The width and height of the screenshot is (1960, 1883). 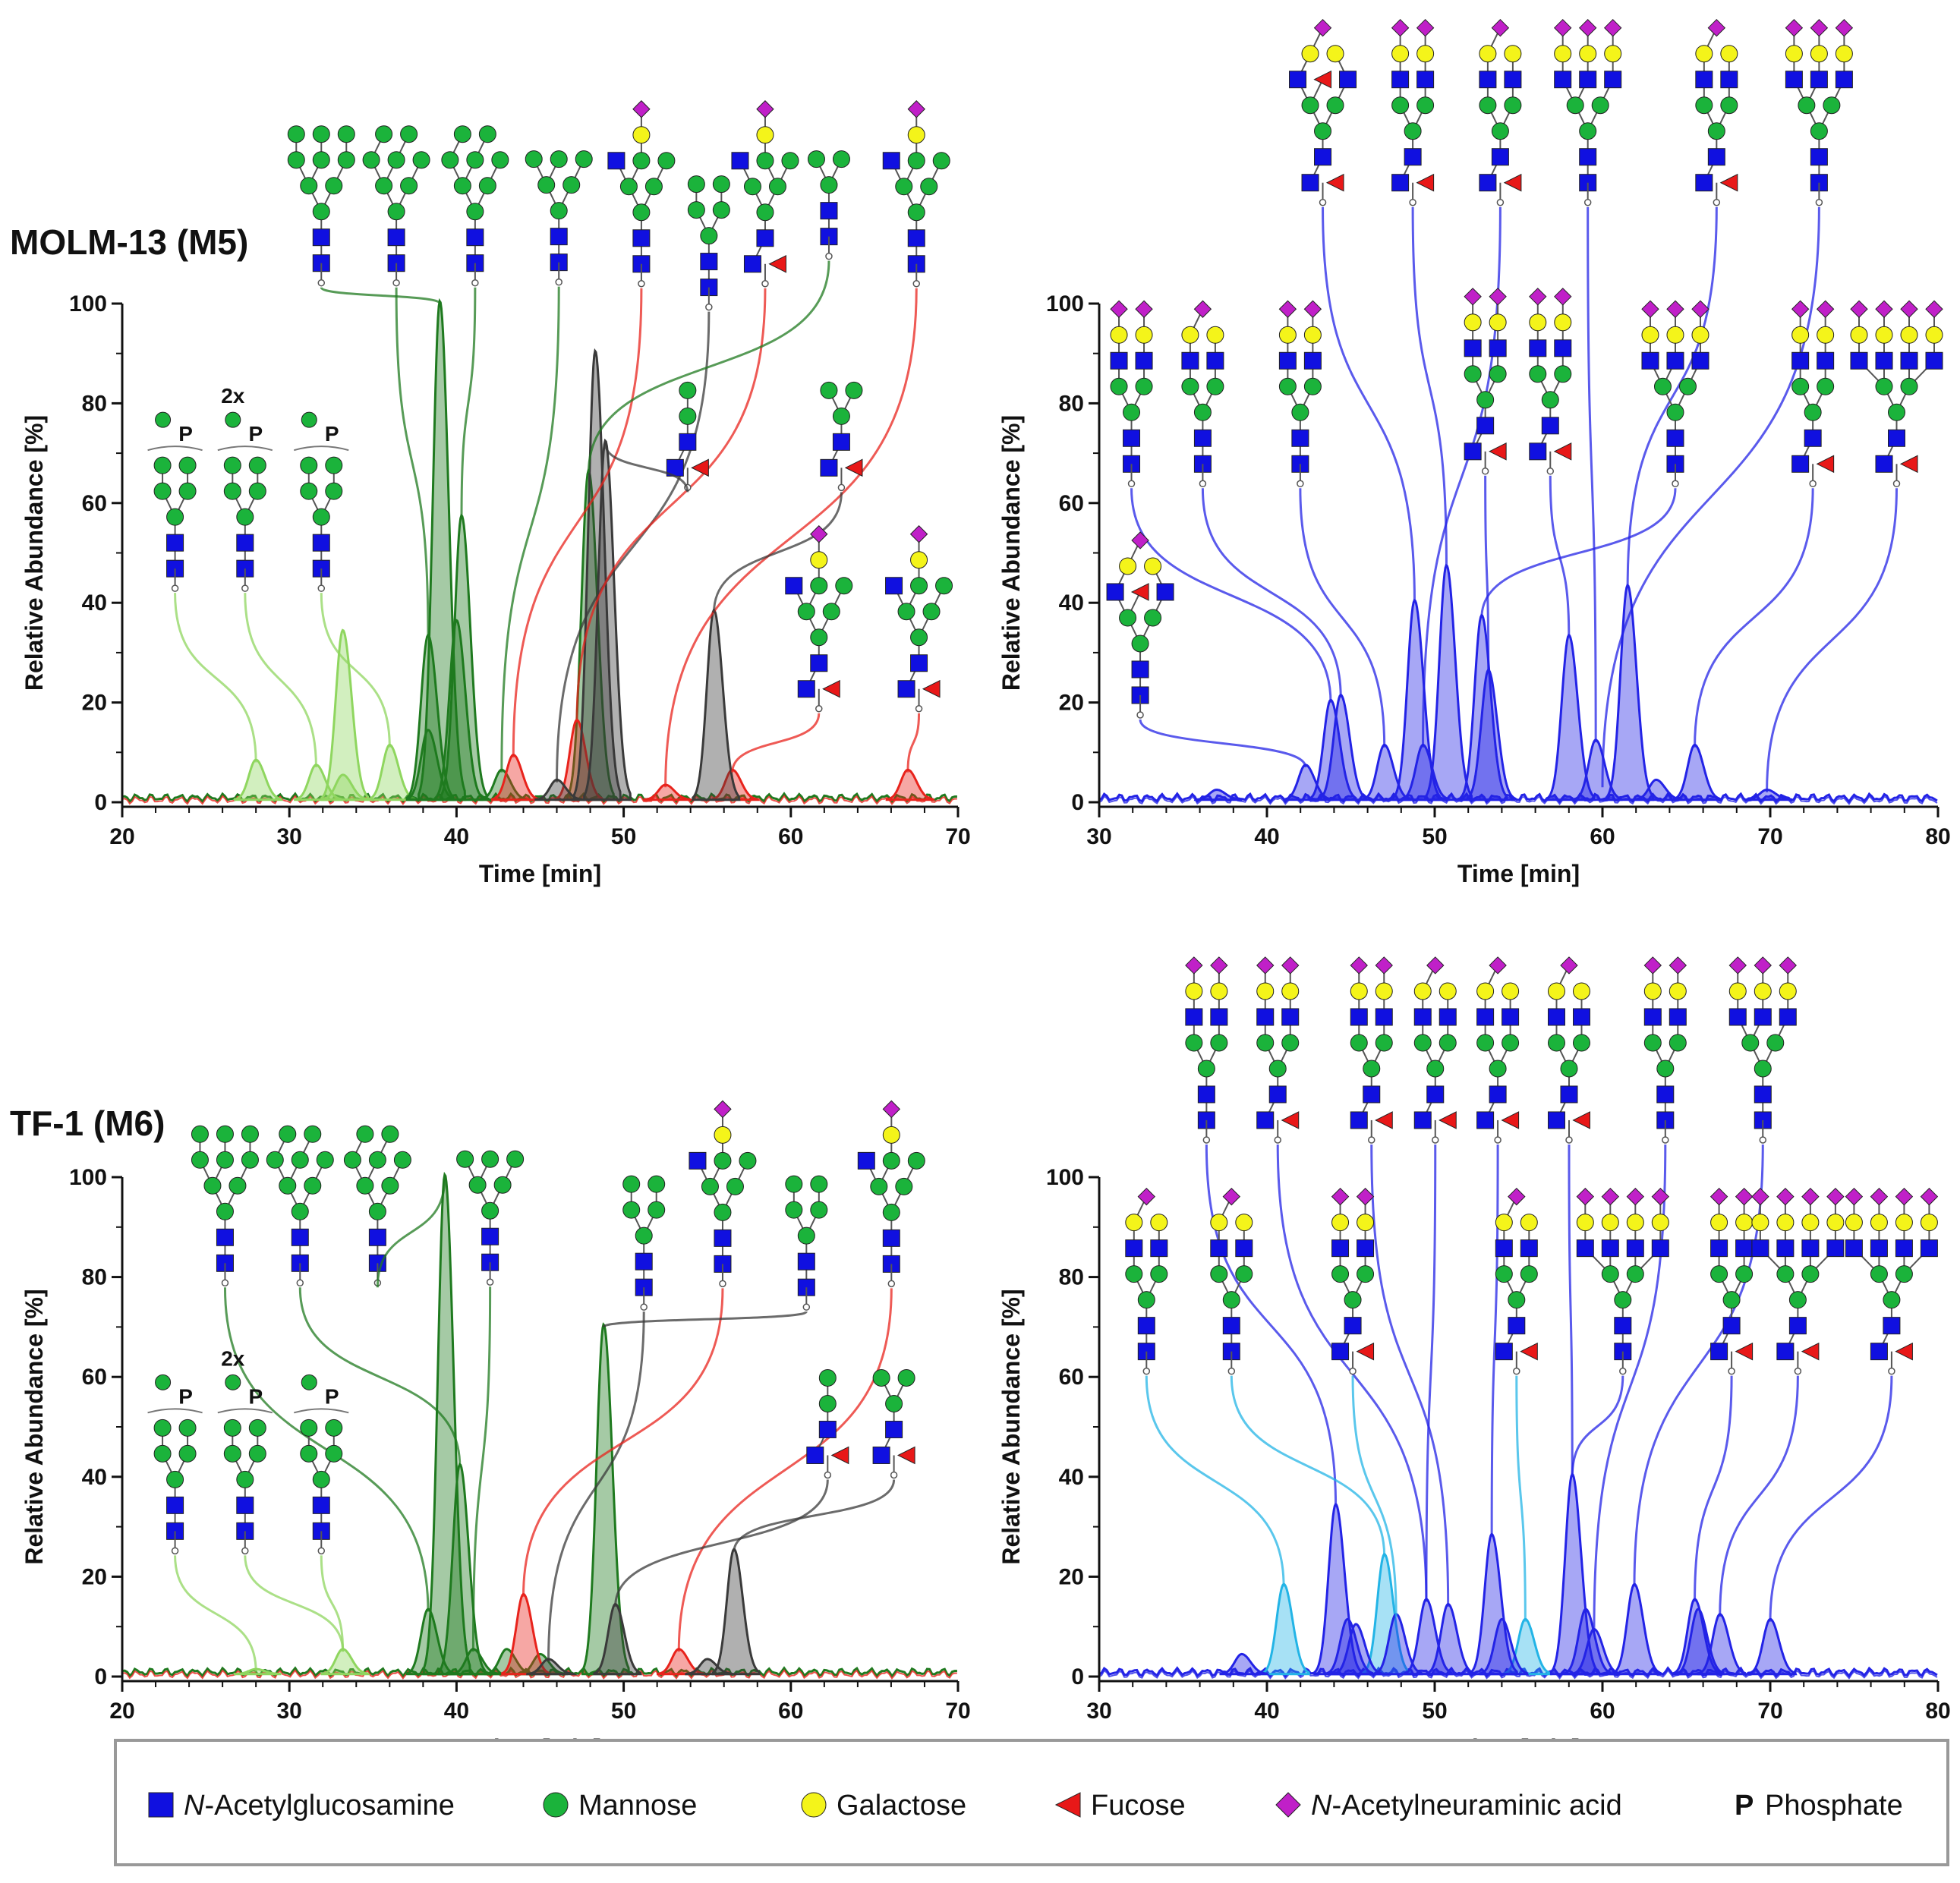 What do you see at coordinates (1665, 1050) in the screenshot?
I see `glycan-structure-bi_s` at bounding box center [1665, 1050].